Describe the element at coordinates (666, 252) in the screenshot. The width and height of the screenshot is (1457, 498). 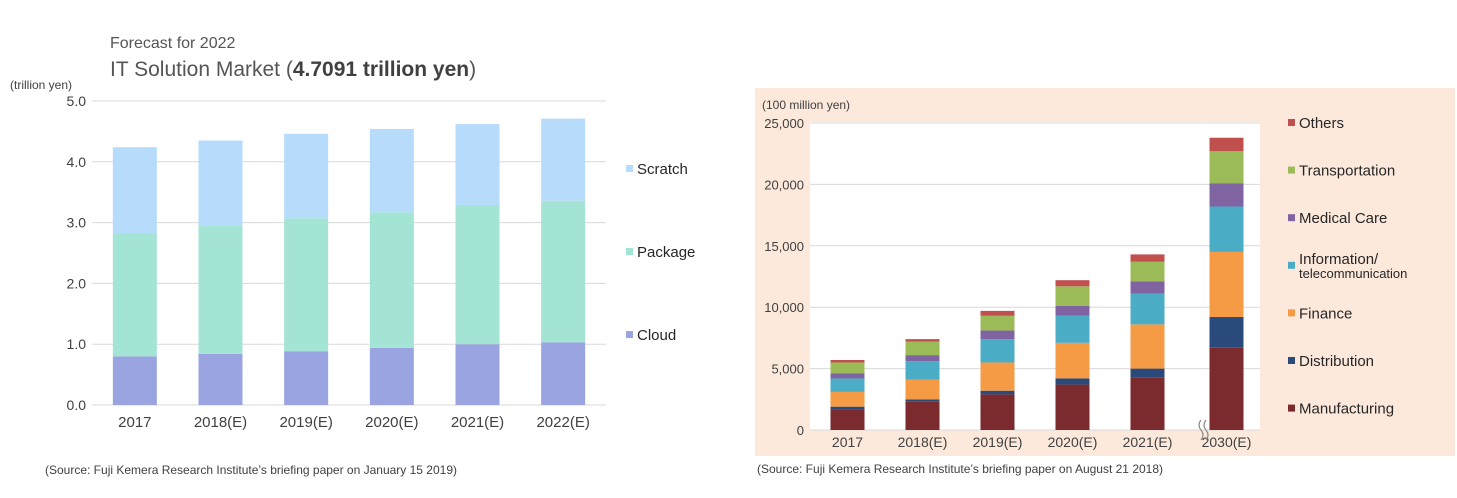
I see `legend-label-package: Package` at that location.